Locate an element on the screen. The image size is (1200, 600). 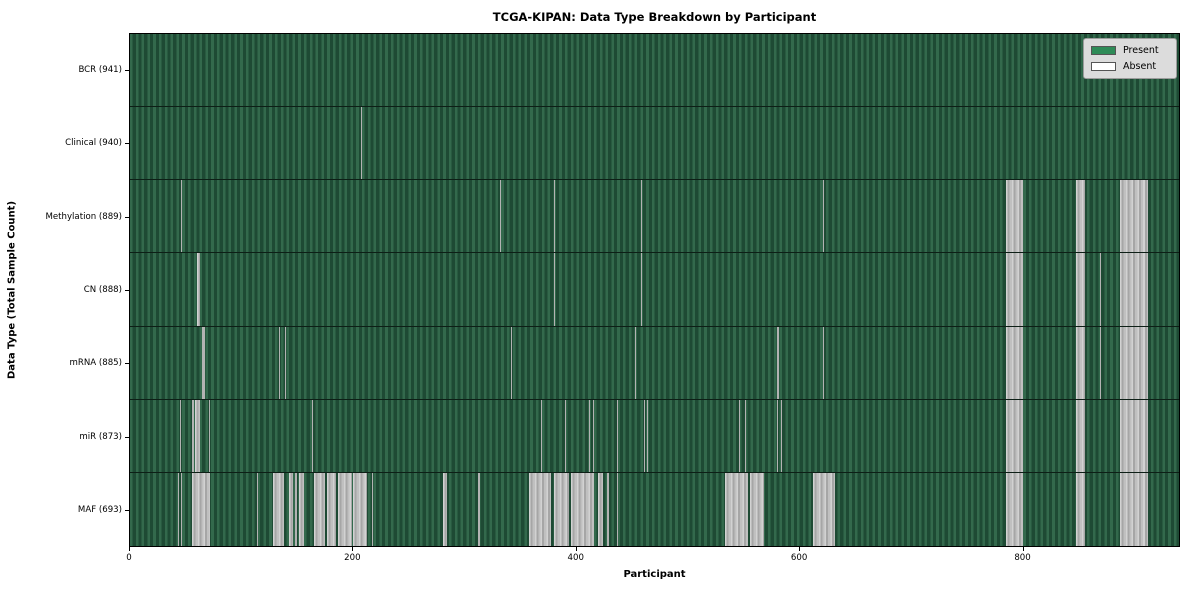
x-tick-label-600: 600 is located at coordinates (799, 558).